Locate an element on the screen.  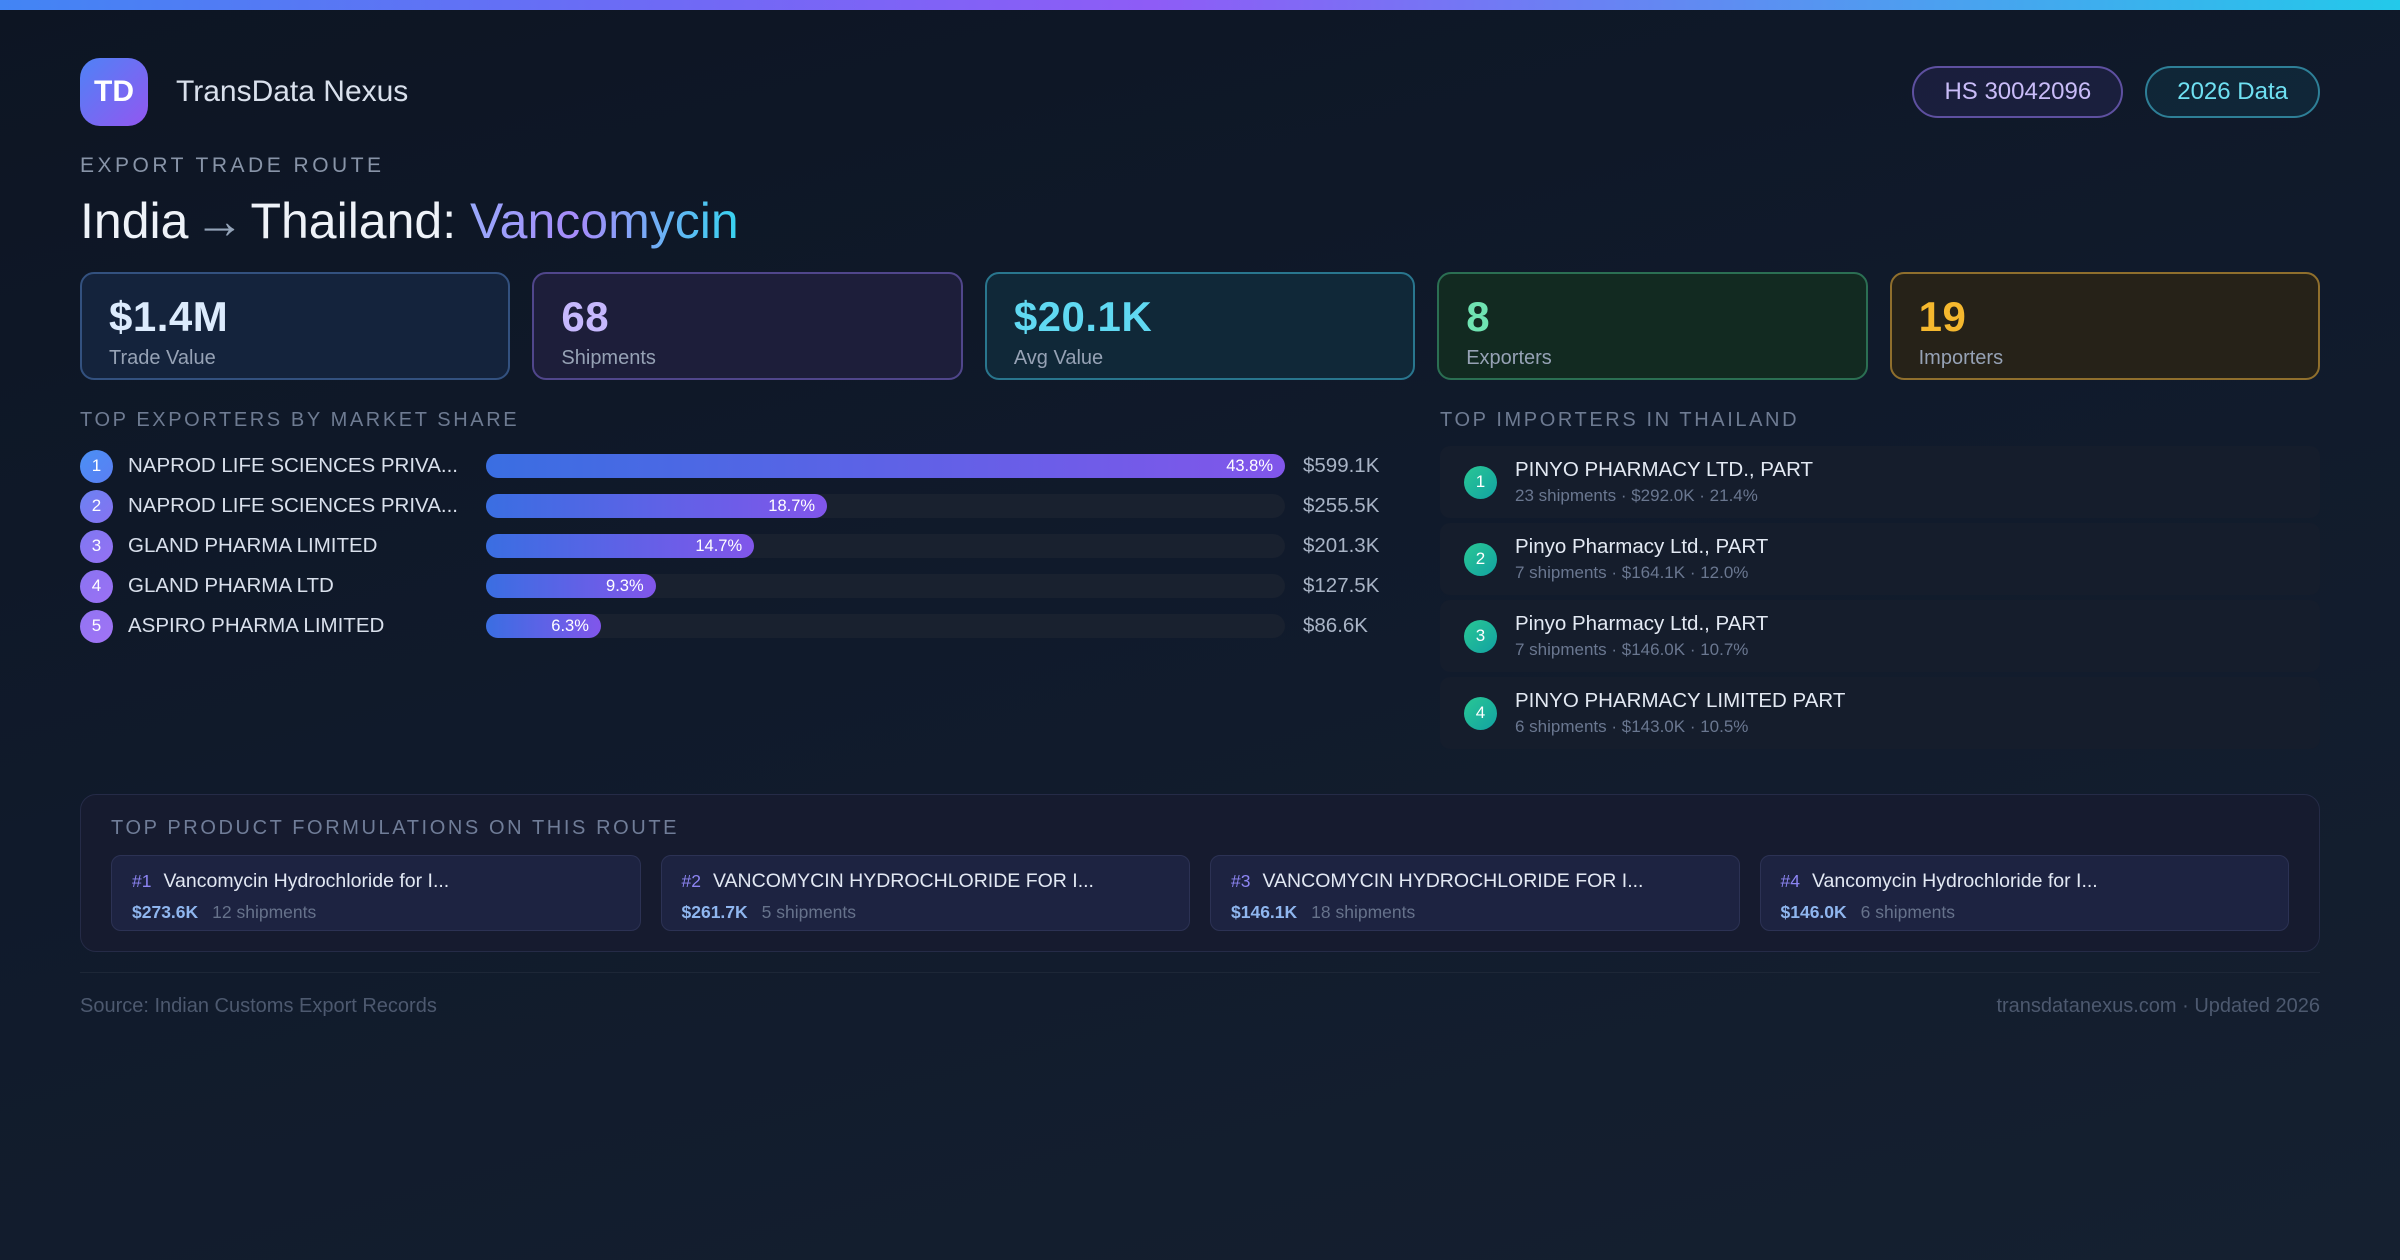
exporter-row: 4 GLAND PHARMA LTD 9.3% $127.5K is located at coordinates (735, 586).